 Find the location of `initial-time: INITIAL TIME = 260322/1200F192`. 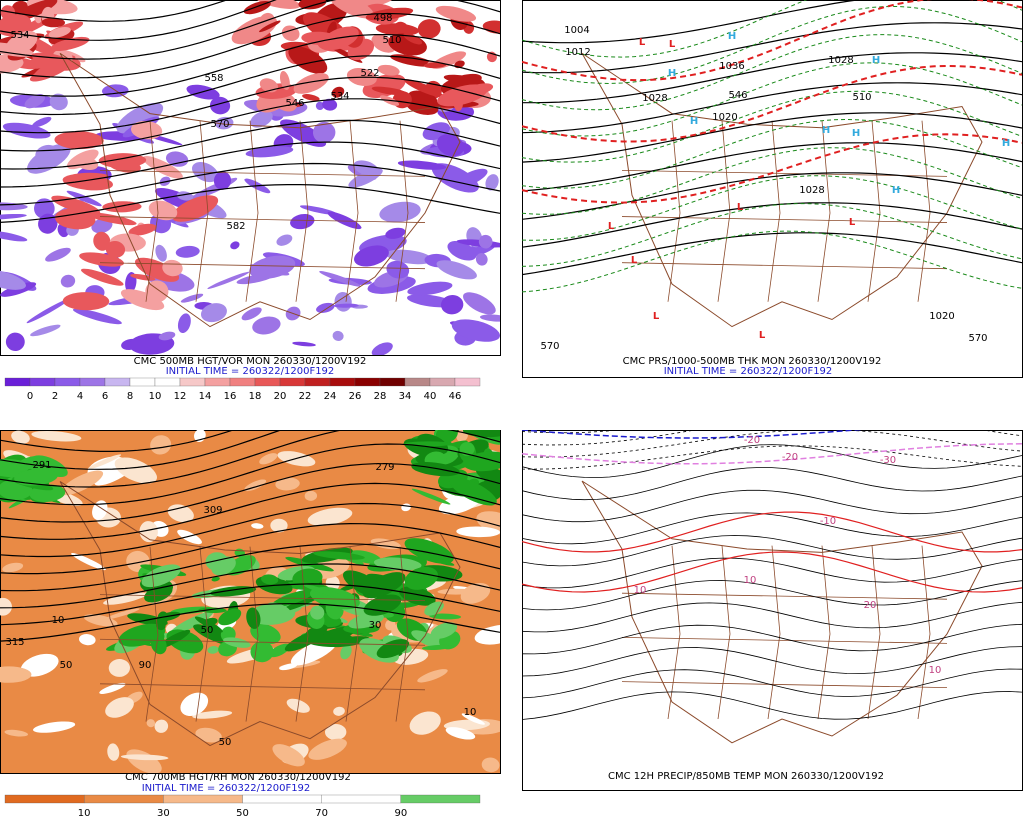

initial-time: INITIAL TIME = 260322/1200F192 is located at coordinates (226, 788).